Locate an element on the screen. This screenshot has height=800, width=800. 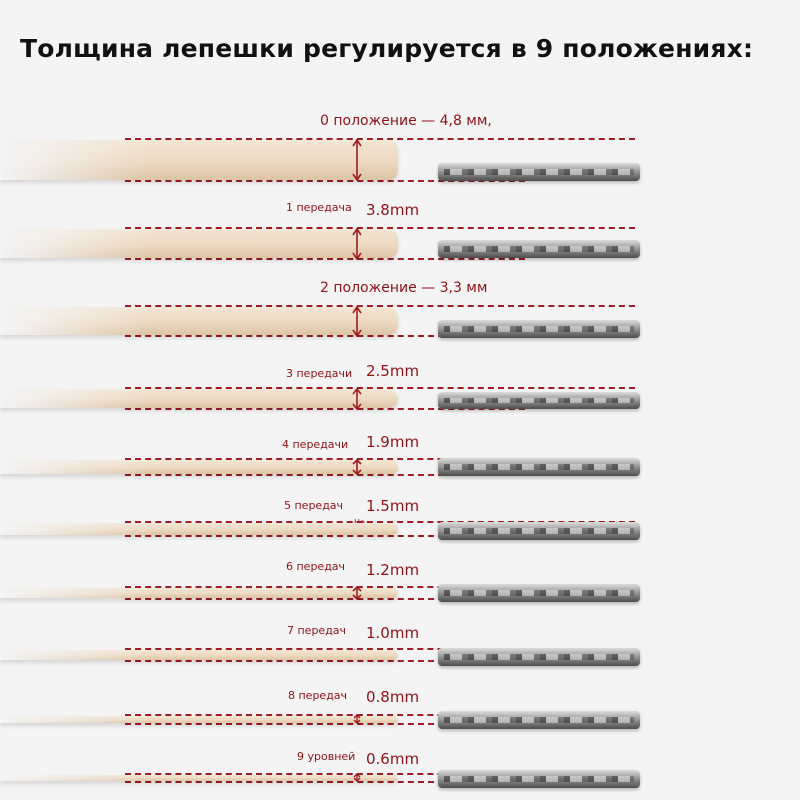
row-label: 4 передачи is located at coordinates (315, 444).